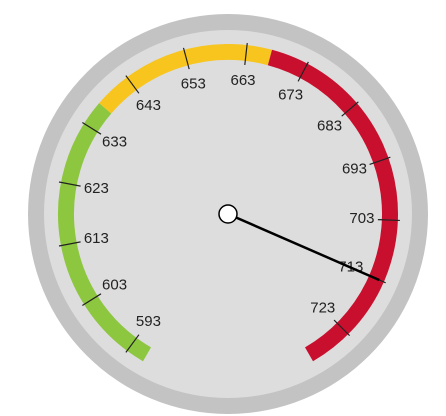  I want to click on tick-label: 603, so click(114, 284).